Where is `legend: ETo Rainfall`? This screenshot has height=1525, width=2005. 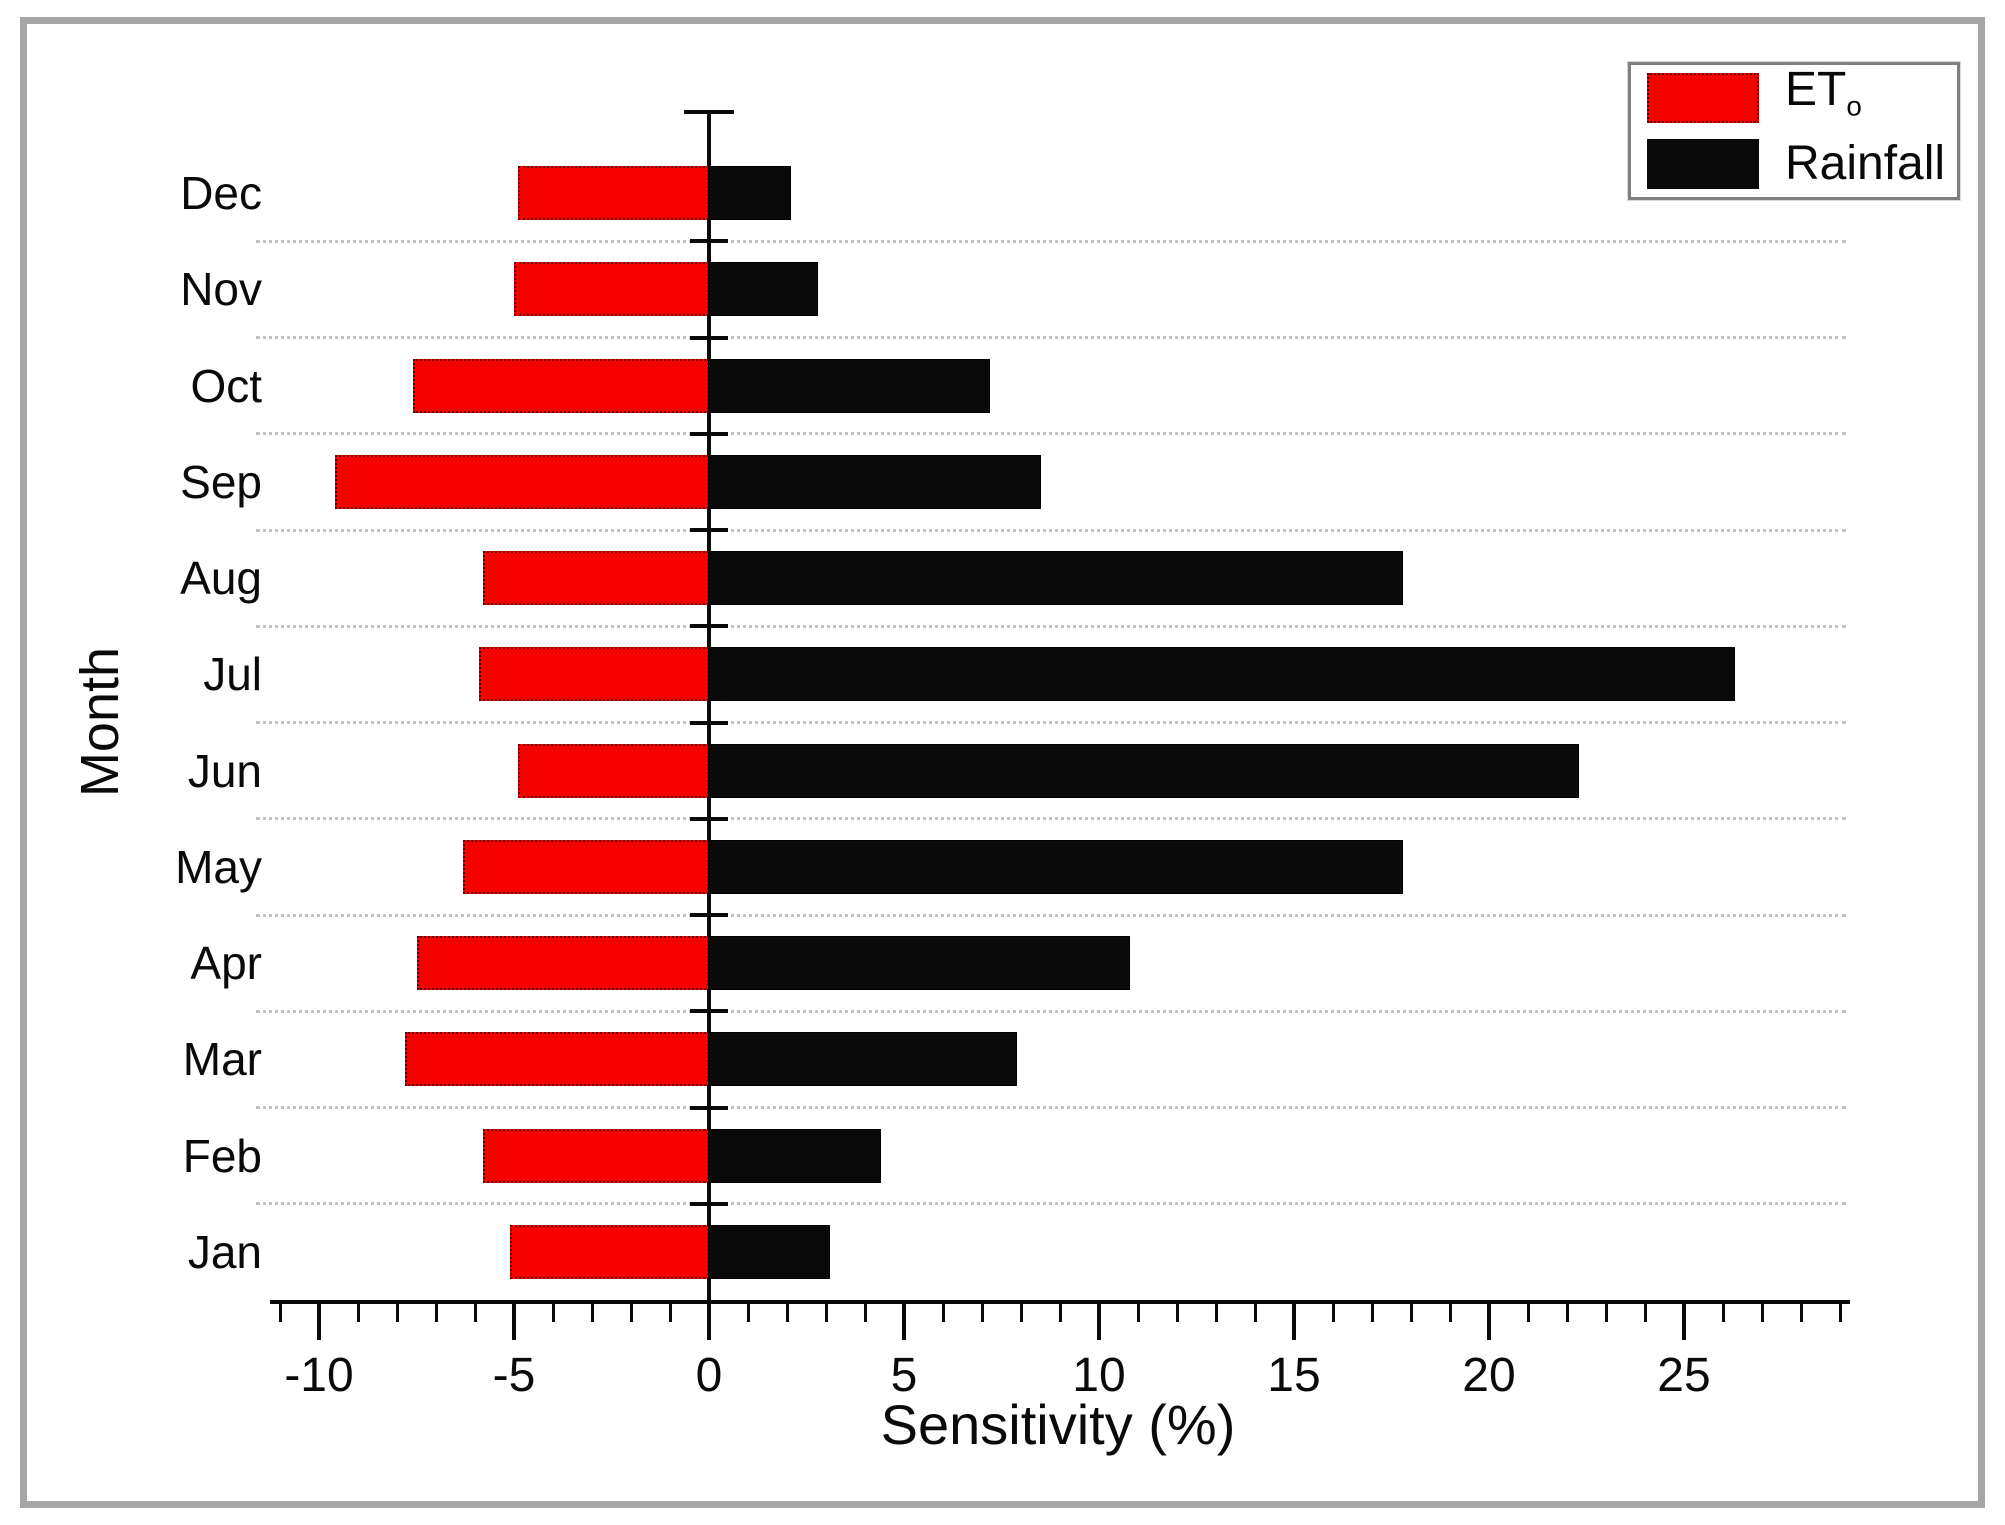
legend: ETo Rainfall is located at coordinates (1794, 131).